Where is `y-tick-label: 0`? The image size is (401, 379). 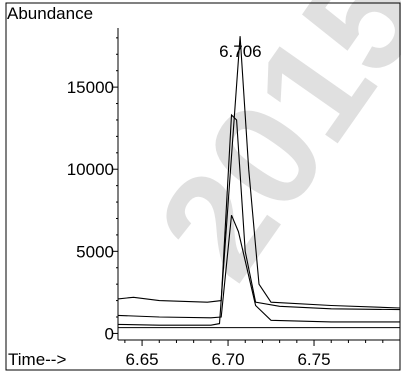
y-tick-label: 0 is located at coordinates (109, 333).